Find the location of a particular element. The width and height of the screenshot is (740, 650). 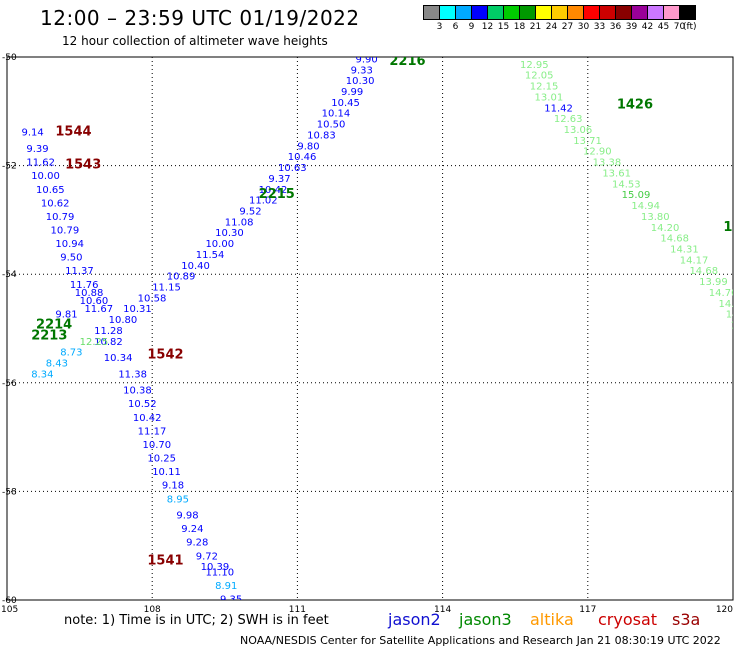

y-tick-label: -50 is located at coordinates (9, 58).